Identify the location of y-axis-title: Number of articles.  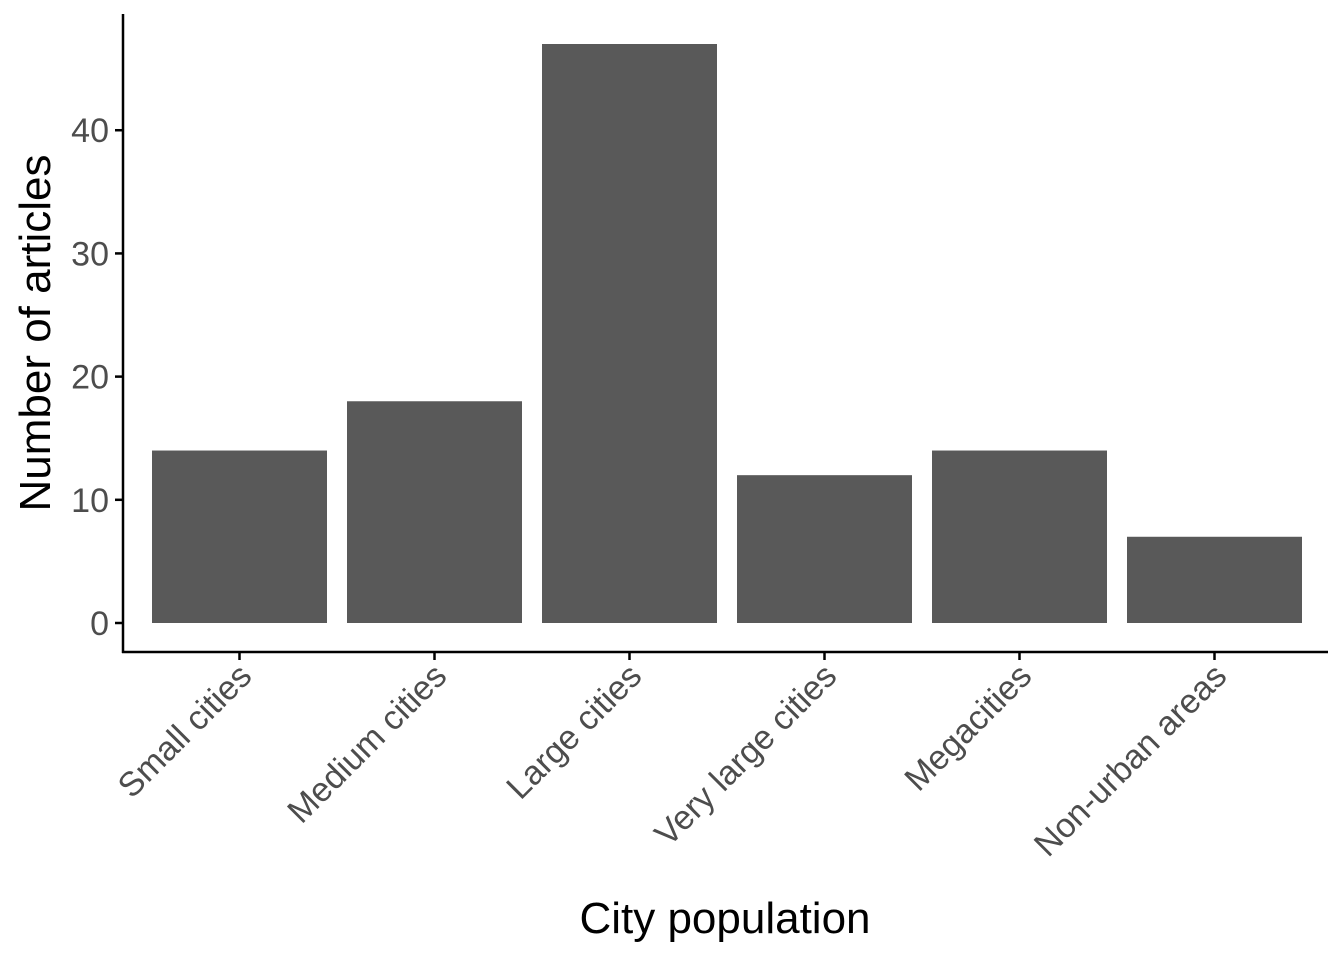
(35, 332).